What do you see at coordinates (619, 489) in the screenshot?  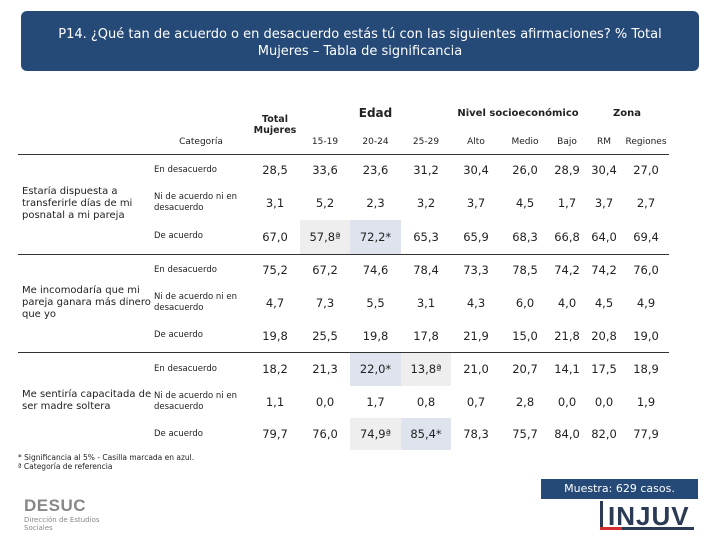 I see `sample-size-badge: Muestra: 629 casos.` at bounding box center [619, 489].